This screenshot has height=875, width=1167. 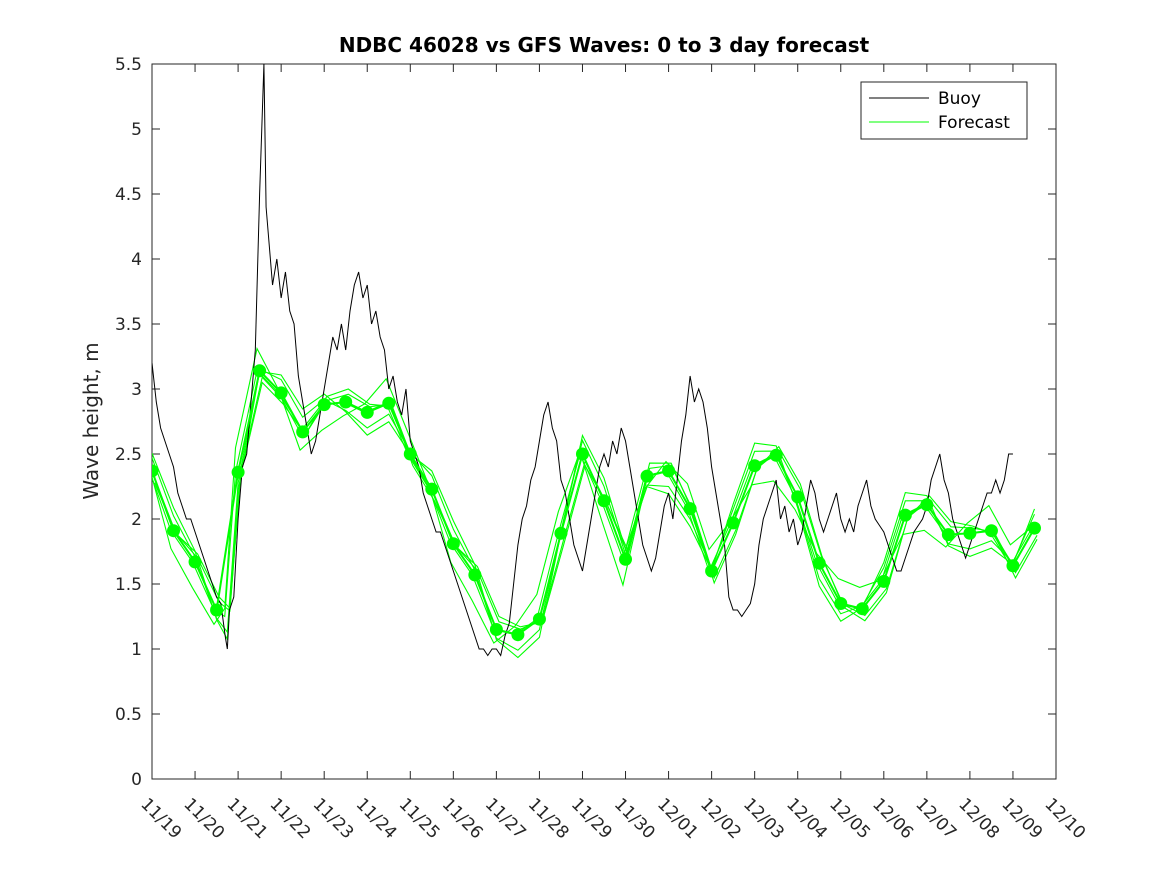 I want to click on legend-label-forecast: Forecast, so click(x=974, y=123).